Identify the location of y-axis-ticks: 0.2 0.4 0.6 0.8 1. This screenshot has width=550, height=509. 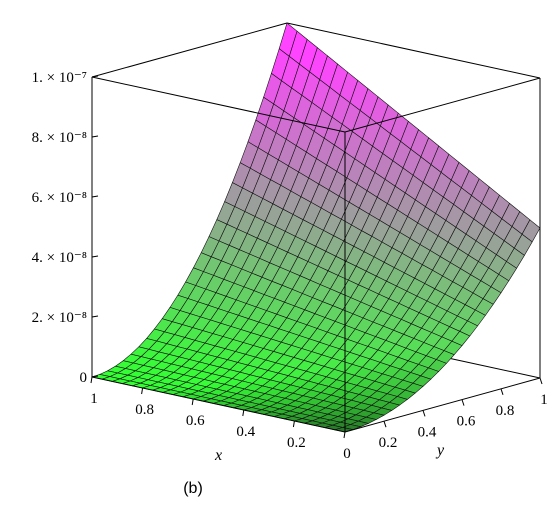
(463, 414).